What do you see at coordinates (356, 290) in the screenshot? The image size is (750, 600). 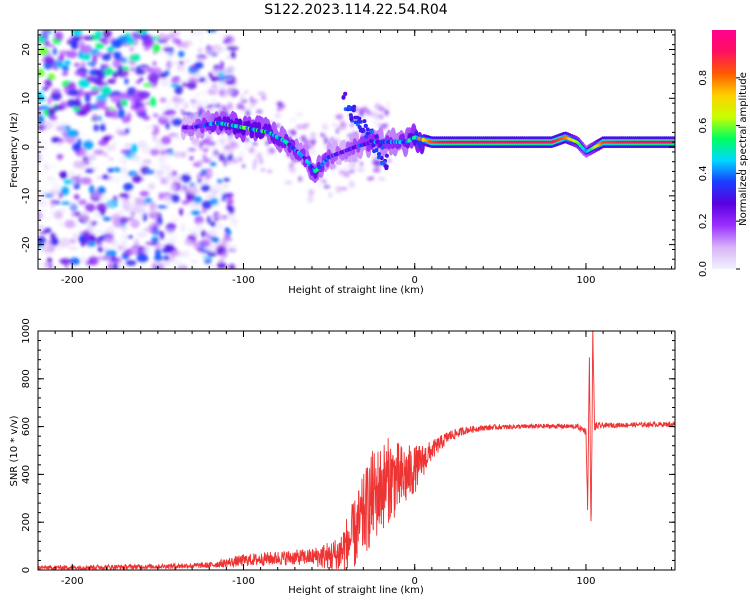 I see `spectrogram-xlabel: Height of straight line (km)` at bounding box center [356, 290].